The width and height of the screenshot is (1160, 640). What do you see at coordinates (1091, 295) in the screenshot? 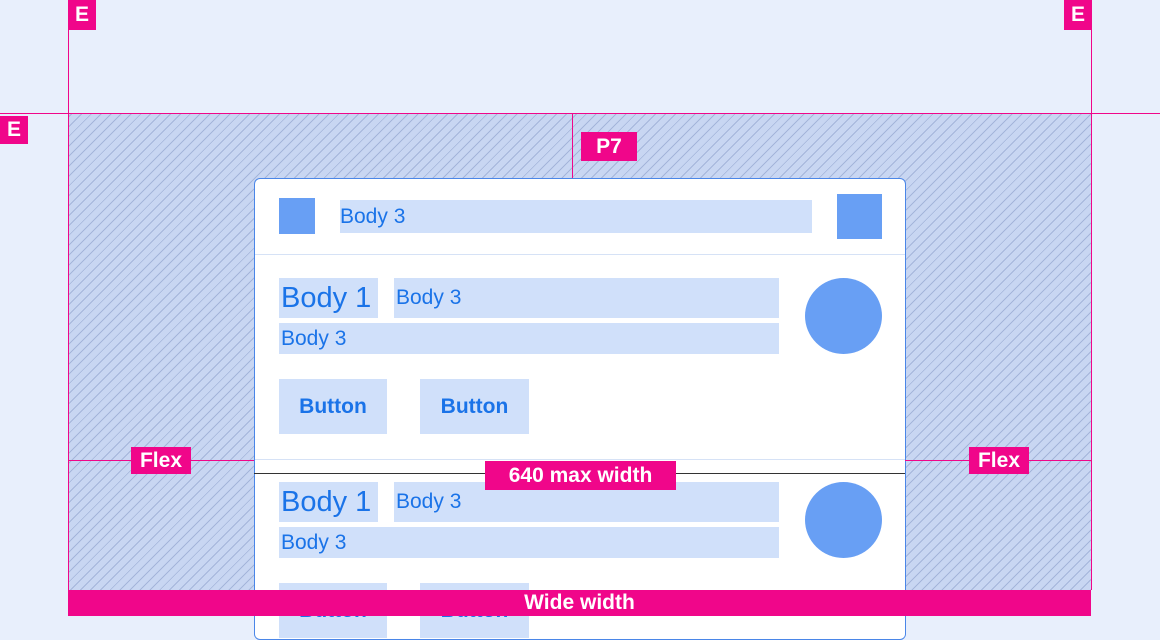
I see `edge-line-right` at bounding box center [1091, 295].